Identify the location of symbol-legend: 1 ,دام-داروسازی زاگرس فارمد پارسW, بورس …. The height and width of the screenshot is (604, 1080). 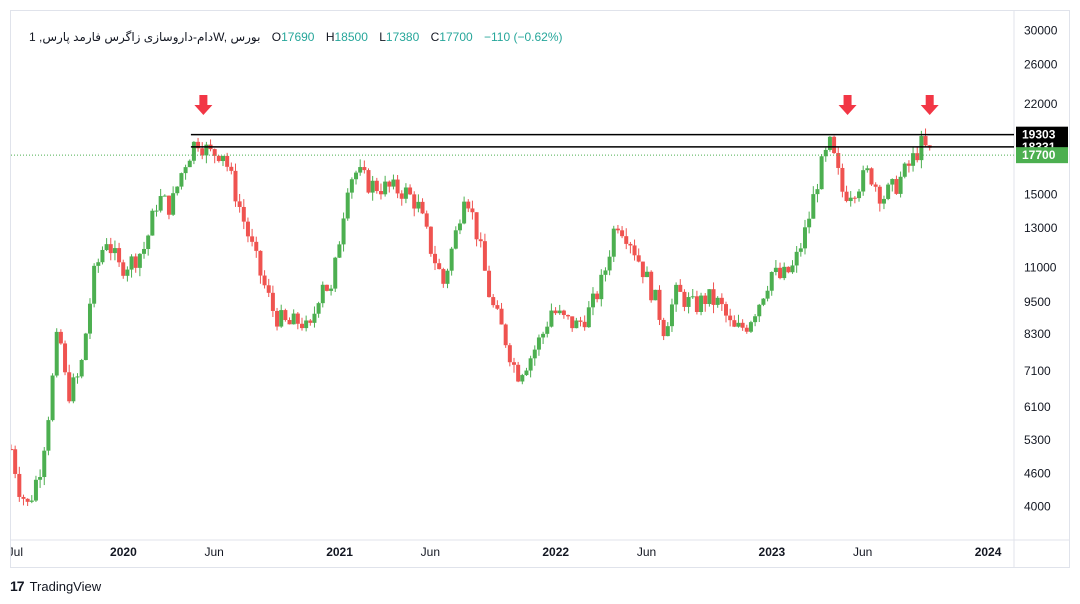
(296, 37).